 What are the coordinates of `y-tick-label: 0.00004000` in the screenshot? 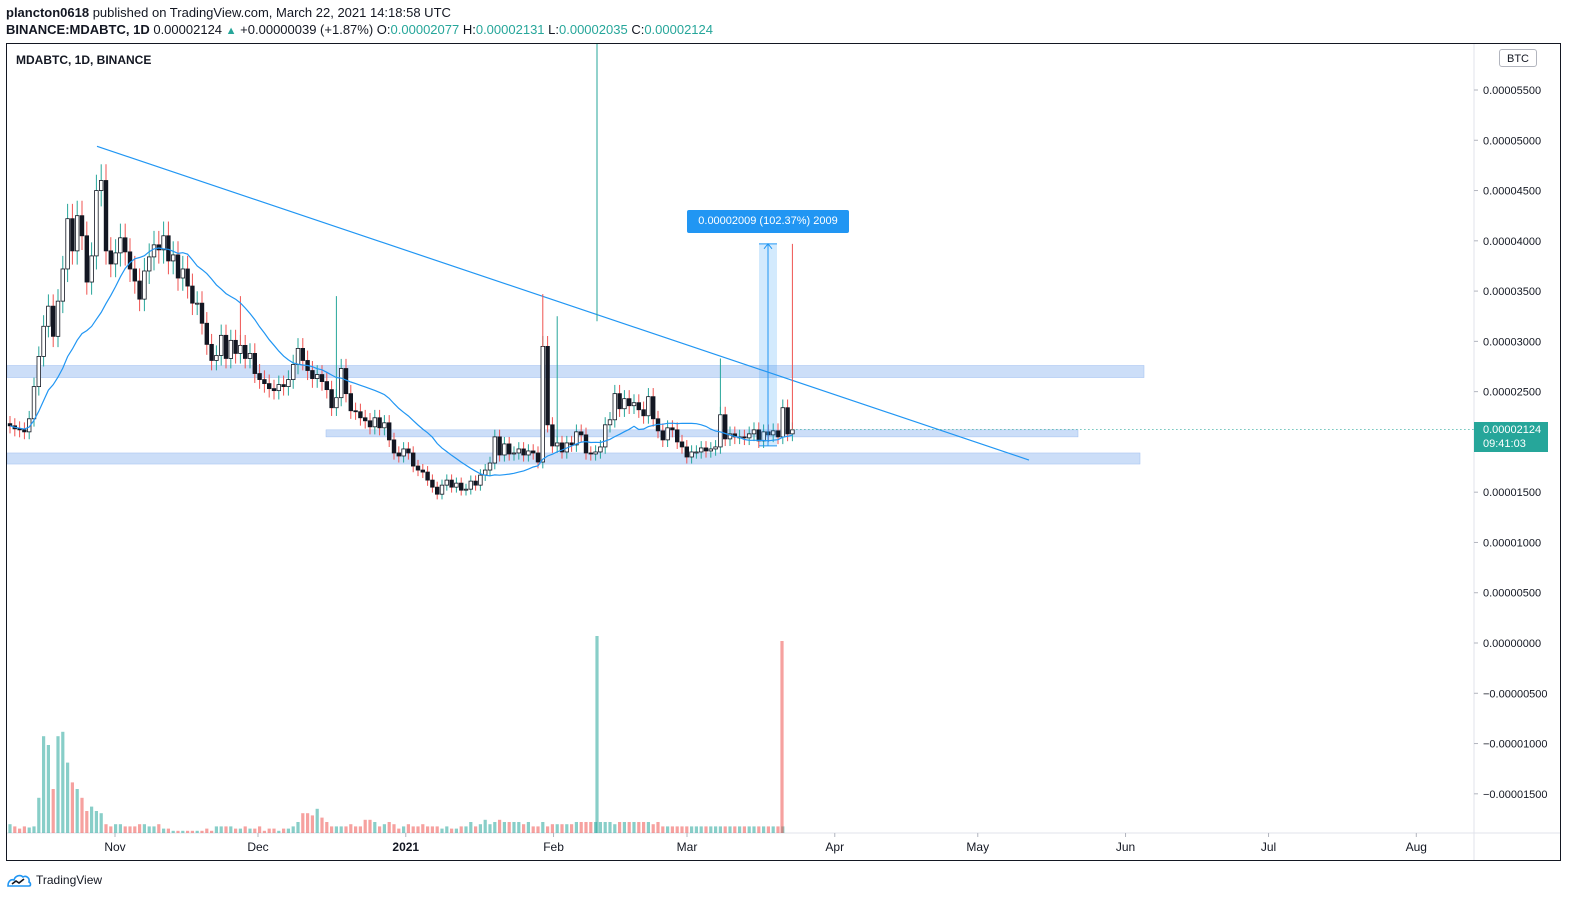 It's located at (1512, 242).